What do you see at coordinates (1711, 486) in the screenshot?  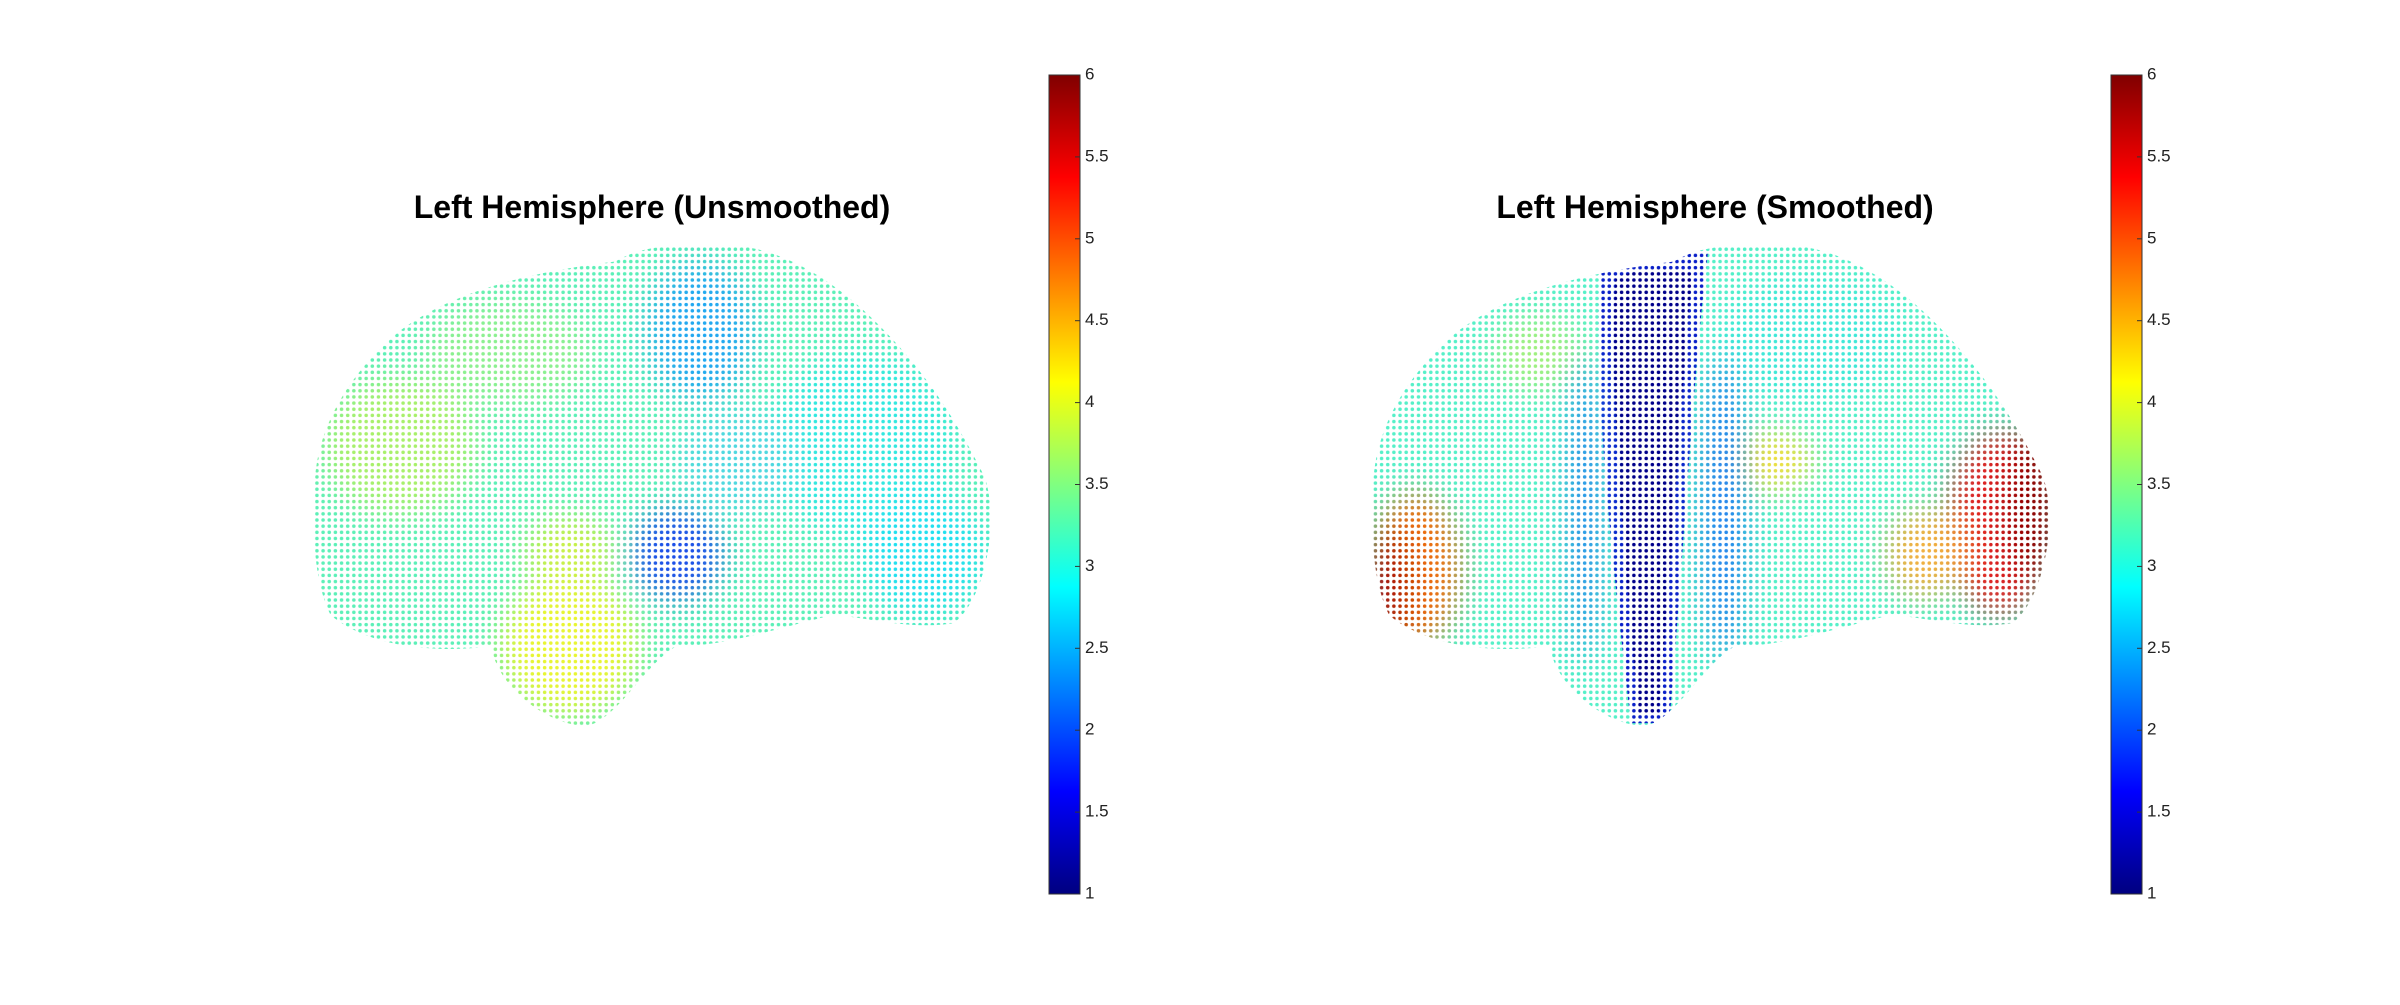 I see `brain-right` at bounding box center [1711, 486].